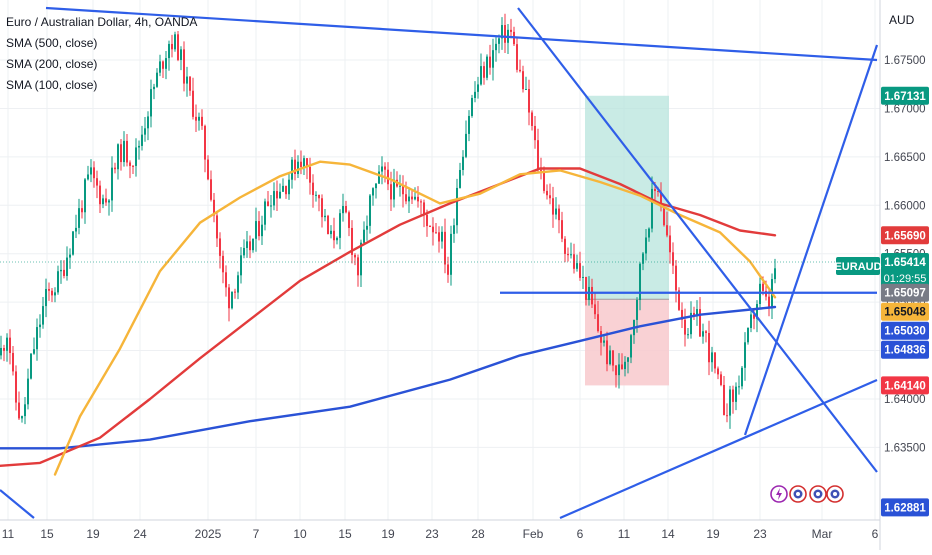 This screenshot has height=555, width=932. I want to click on y-tick-label: 1.67000, so click(905, 109).